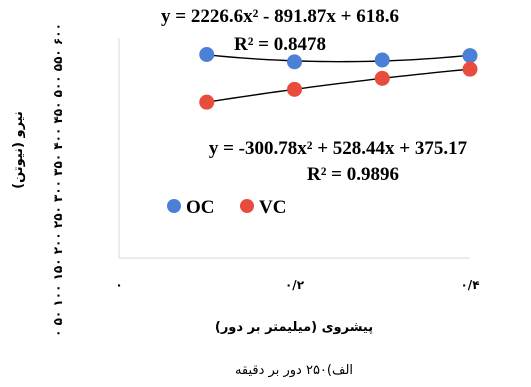  I want to click on data-points, so click(338, 78).